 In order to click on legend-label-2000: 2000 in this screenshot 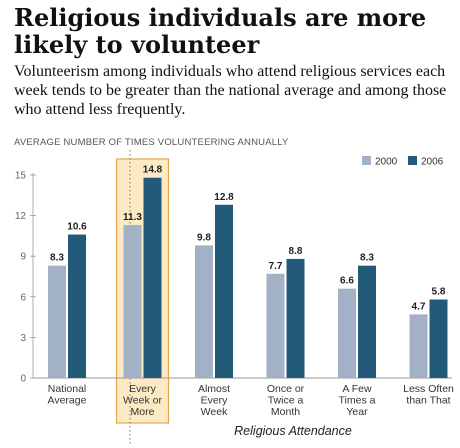, I will do `click(386, 162)`.